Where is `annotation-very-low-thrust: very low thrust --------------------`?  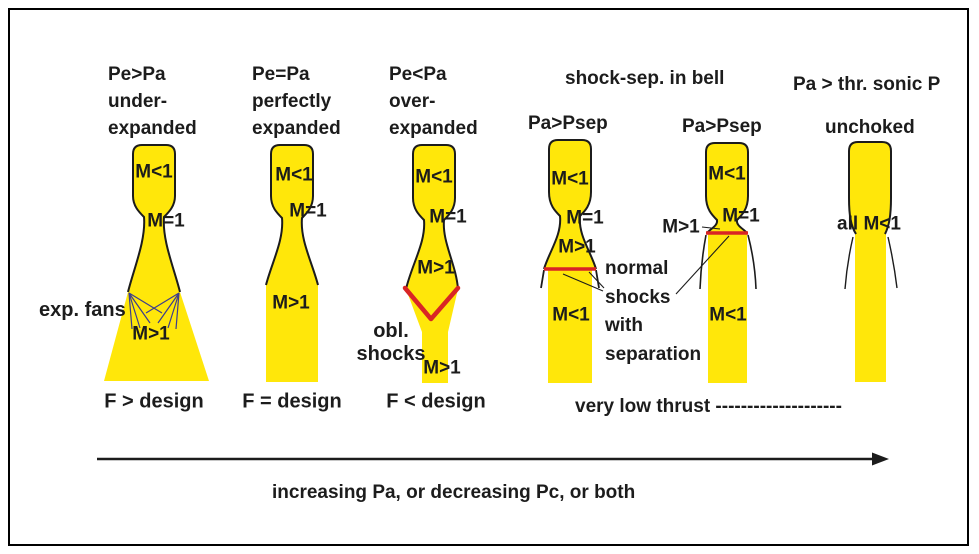 annotation-very-low-thrust: very low thrust -------------------- is located at coordinates (708, 406).